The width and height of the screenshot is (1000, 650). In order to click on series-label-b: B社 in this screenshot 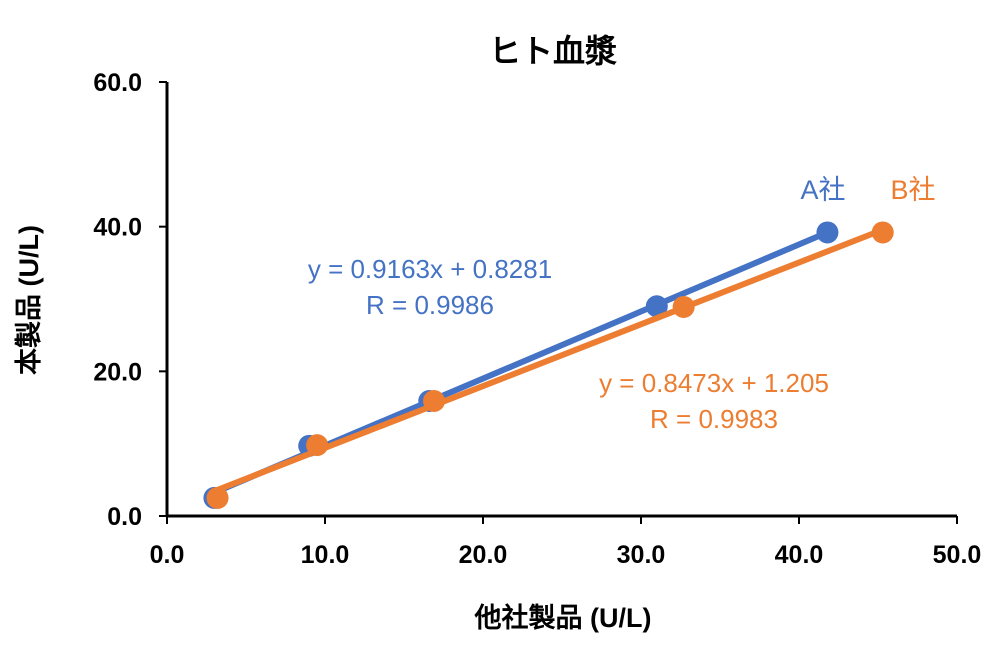, I will do `click(912, 190)`.